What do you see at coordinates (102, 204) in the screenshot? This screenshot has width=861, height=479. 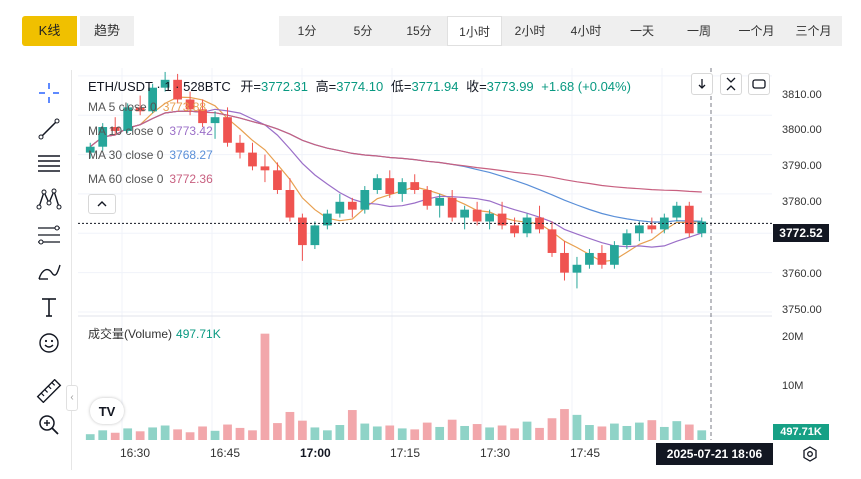 I see `collapse-legend-button` at bounding box center [102, 204].